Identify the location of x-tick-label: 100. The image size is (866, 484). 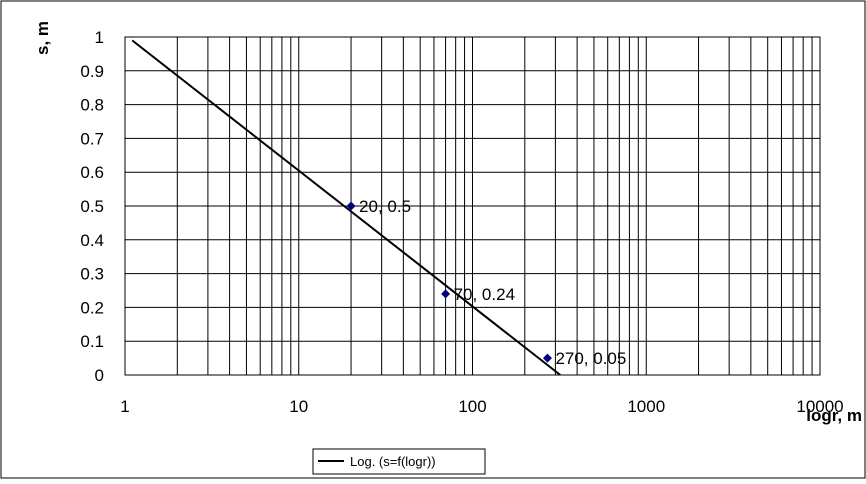
(472, 406).